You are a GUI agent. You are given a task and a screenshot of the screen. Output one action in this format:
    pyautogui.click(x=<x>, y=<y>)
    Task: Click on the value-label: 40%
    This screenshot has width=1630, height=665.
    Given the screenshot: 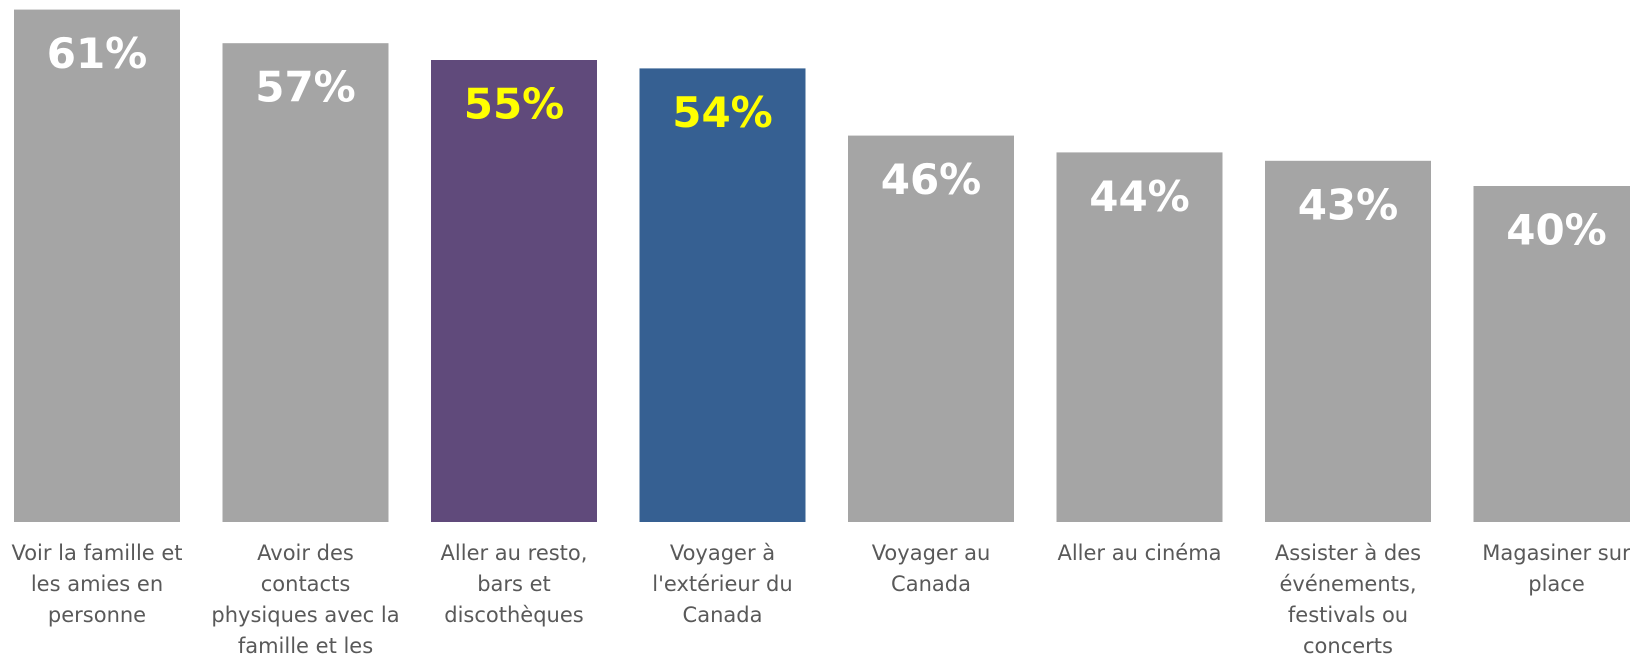 What is the action you would take?
    pyautogui.click(x=1556, y=230)
    